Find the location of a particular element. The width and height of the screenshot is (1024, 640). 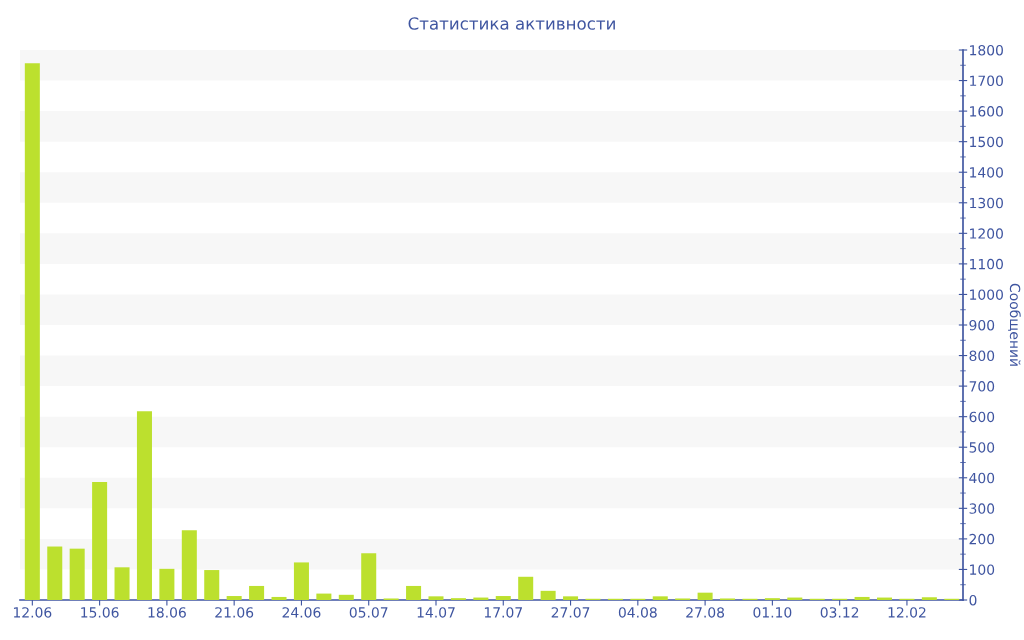

y-tick-label: 300 is located at coordinates (982, 508).